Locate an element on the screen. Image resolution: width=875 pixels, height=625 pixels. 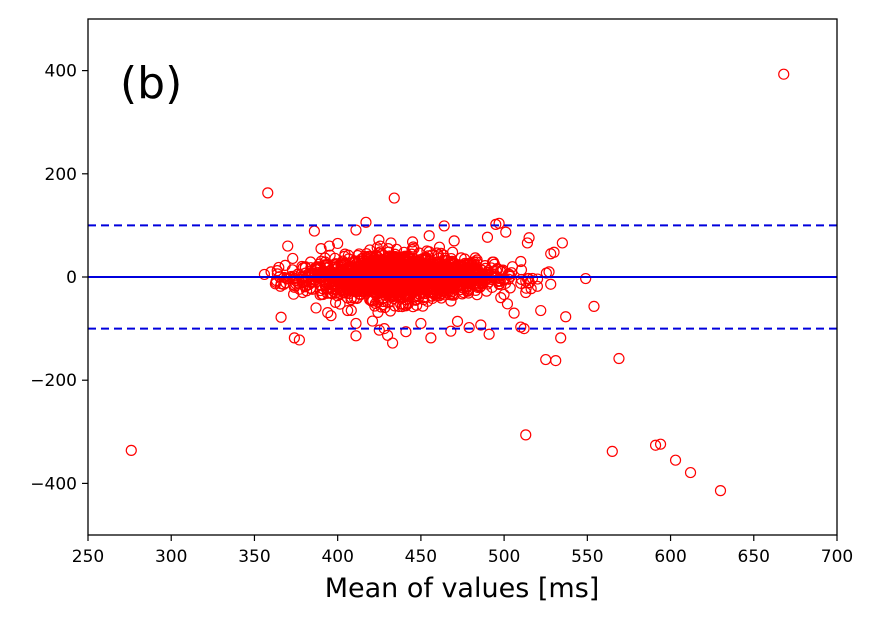
y-tick-label: 200 is located at coordinates (61, 175).